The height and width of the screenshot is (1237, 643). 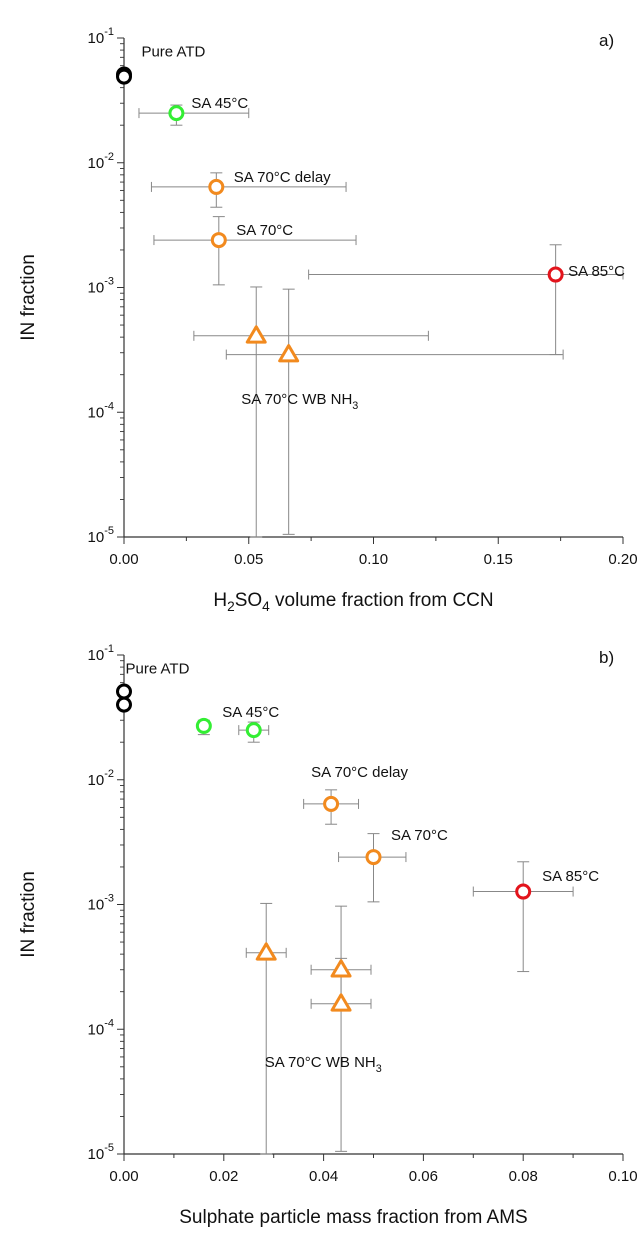 What do you see at coordinates (622, 559) in the screenshot?
I see `x-tick-label: 0.20` at bounding box center [622, 559].